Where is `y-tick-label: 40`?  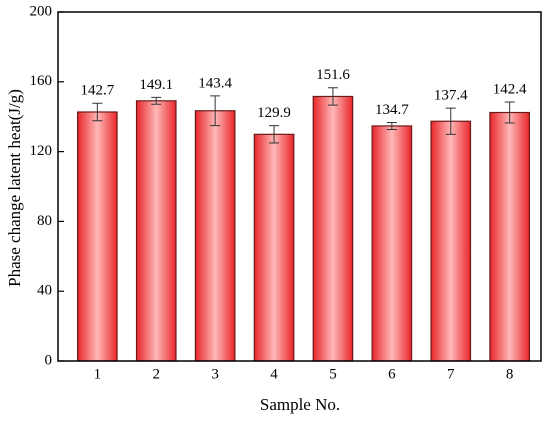 y-tick-label: 40 is located at coordinates (44, 291).